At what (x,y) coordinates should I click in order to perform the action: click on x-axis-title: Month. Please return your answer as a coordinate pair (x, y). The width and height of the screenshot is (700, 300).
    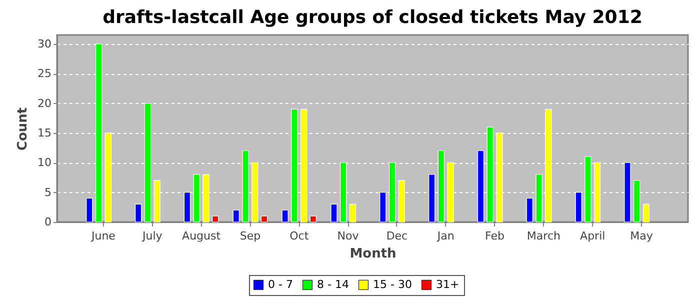
    Looking at the image, I should click on (373, 254).